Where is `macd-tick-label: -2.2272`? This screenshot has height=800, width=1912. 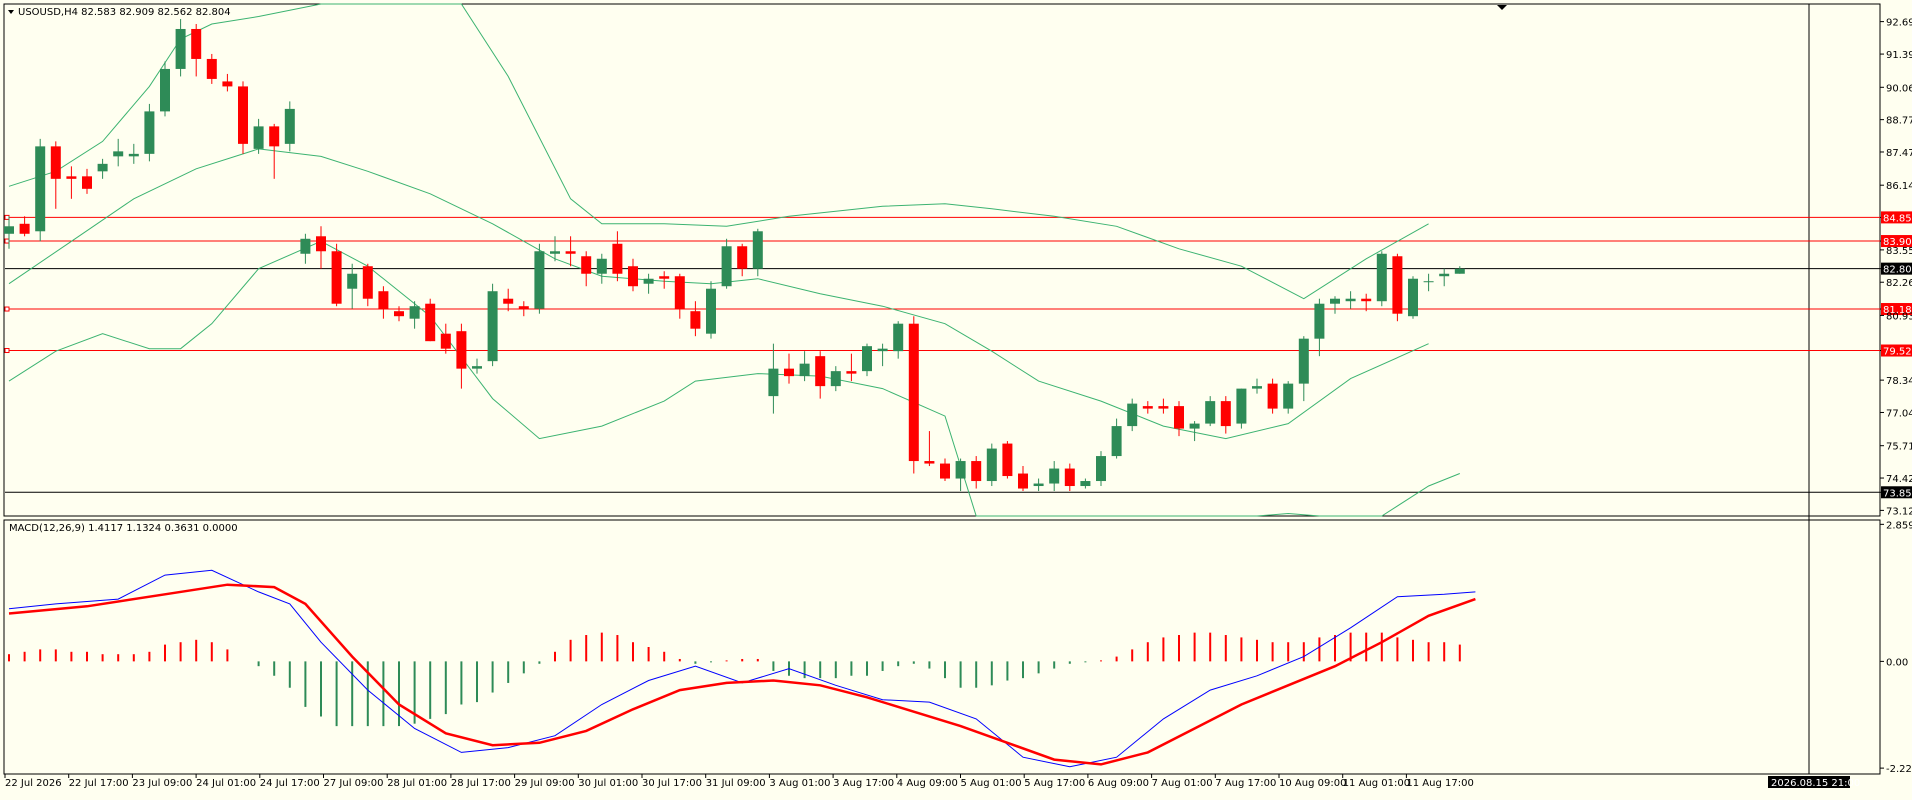
macd-tick-label: -2.2272 is located at coordinates (1899, 769).